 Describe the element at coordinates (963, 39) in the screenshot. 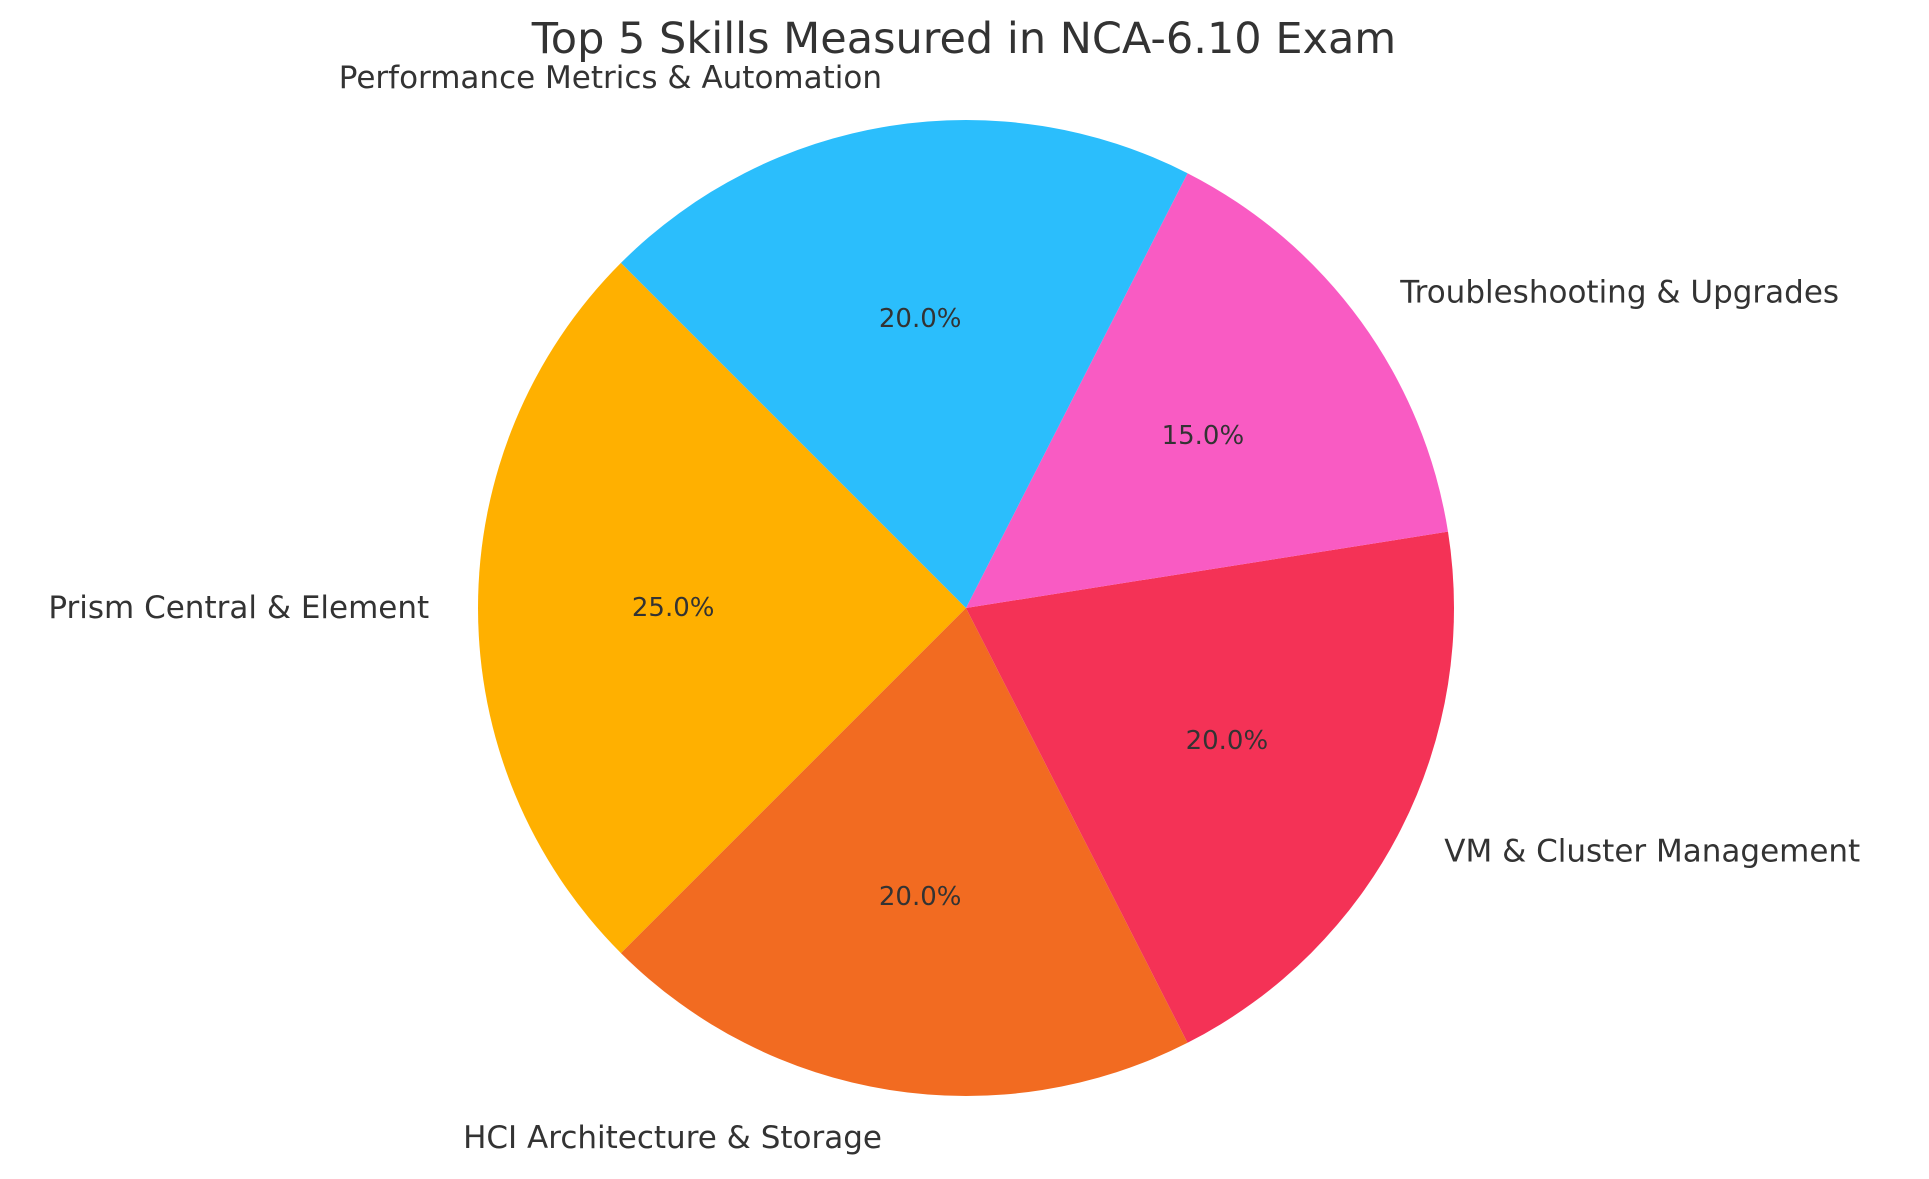

I see `chart-title: Top 5 Skills Measured in NCA-6.10 Exam` at that location.